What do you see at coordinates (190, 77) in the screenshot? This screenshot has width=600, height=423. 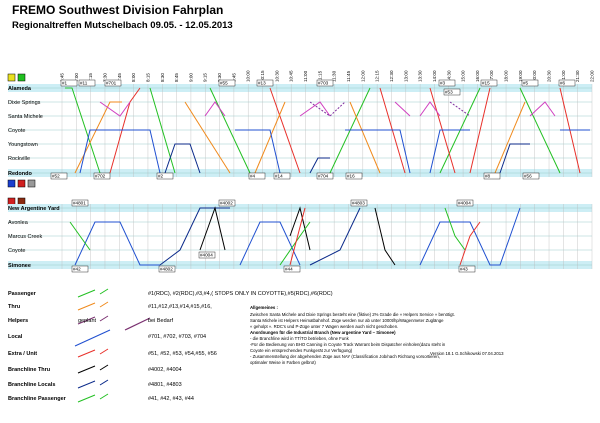 I see `time-label: 9:00` at bounding box center [190, 77].